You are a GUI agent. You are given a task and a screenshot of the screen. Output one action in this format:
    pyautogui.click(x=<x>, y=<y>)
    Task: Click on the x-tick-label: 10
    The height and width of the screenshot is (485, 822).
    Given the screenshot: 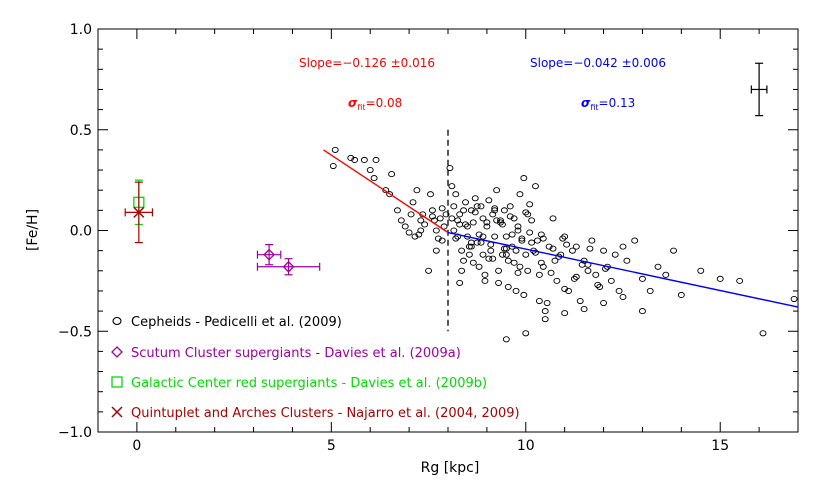 What is the action you would take?
    pyautogui.click(x=526, y=446)
    